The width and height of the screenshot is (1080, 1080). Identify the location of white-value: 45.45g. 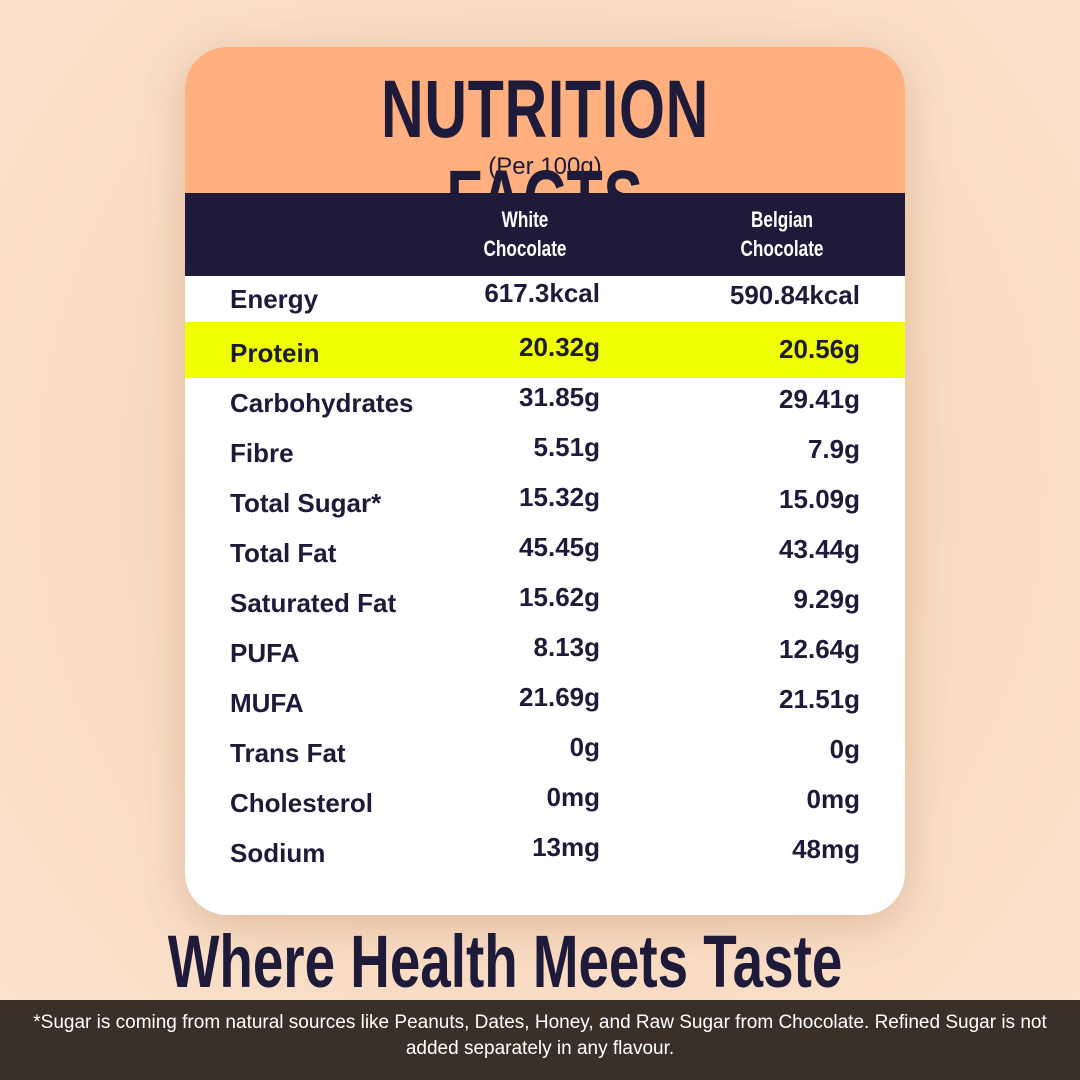
(559, 547).